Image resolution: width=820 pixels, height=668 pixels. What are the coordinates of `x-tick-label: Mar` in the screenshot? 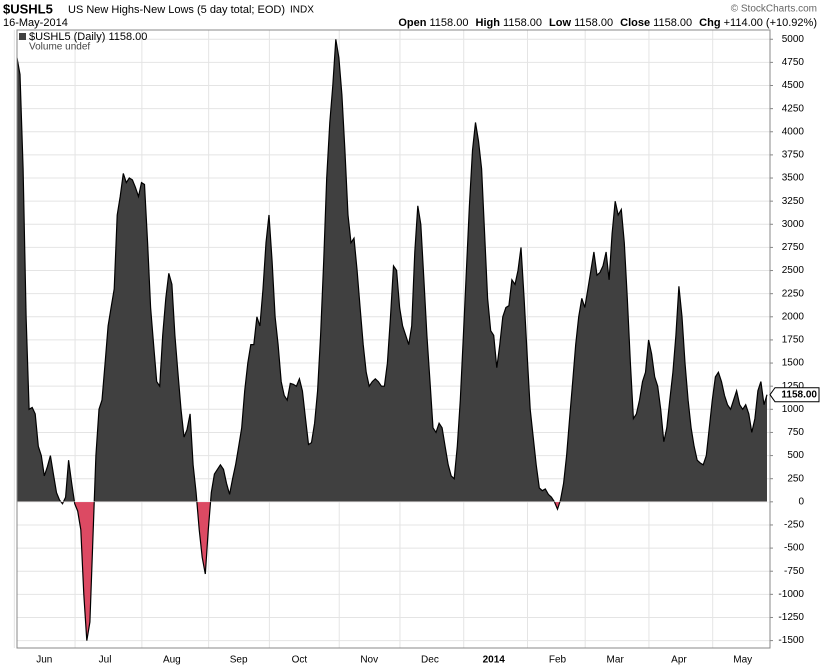 It's located at (616, 660).